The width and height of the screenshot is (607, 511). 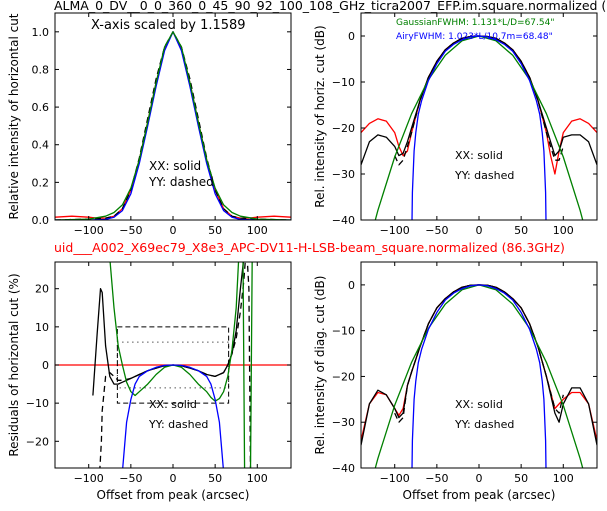 I want to click on y-tick-label: 0.4, so click(x=41, y=145).